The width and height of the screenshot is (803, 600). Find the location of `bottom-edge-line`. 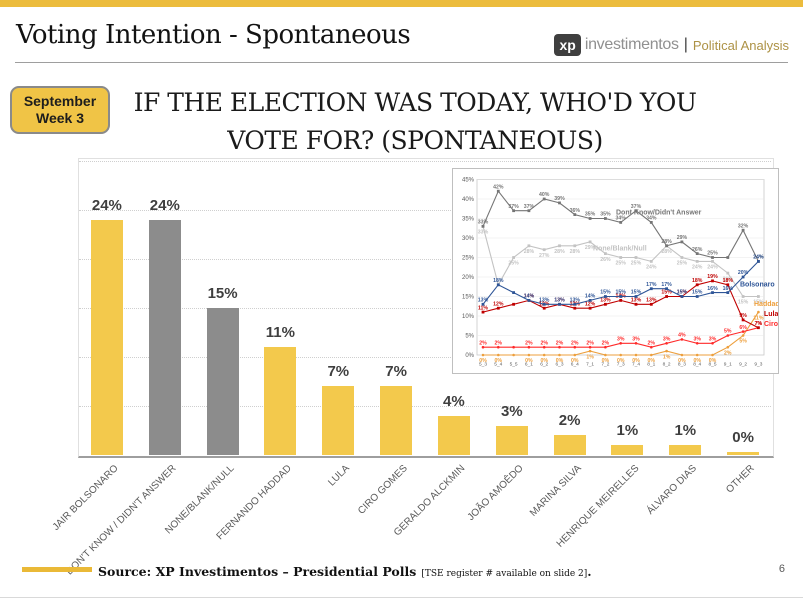

bottom-edge-line is located at coordinates (401, 597).